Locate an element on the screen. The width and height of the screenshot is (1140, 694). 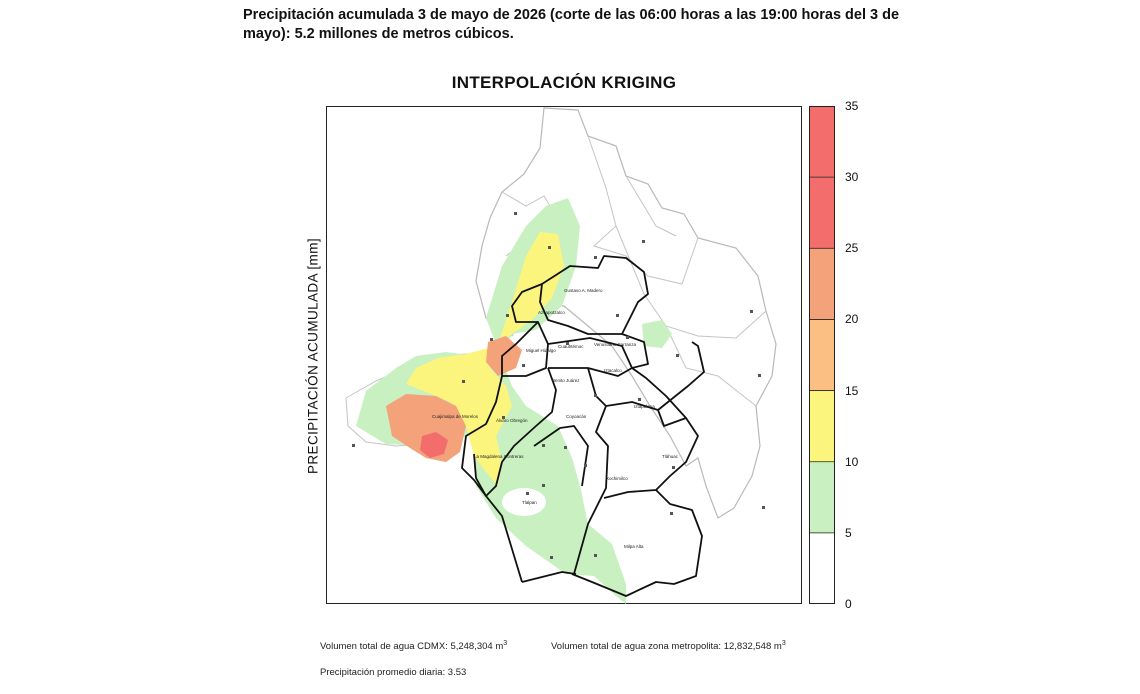
label-azcapotzalco: Azcapotzalco is located at coordinates (551, 312).